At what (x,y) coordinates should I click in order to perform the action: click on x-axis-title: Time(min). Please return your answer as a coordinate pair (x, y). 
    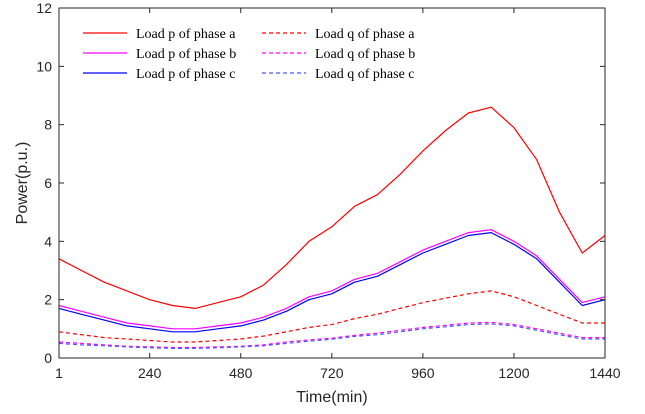
    Looking at the image, I should click on (331, 397).